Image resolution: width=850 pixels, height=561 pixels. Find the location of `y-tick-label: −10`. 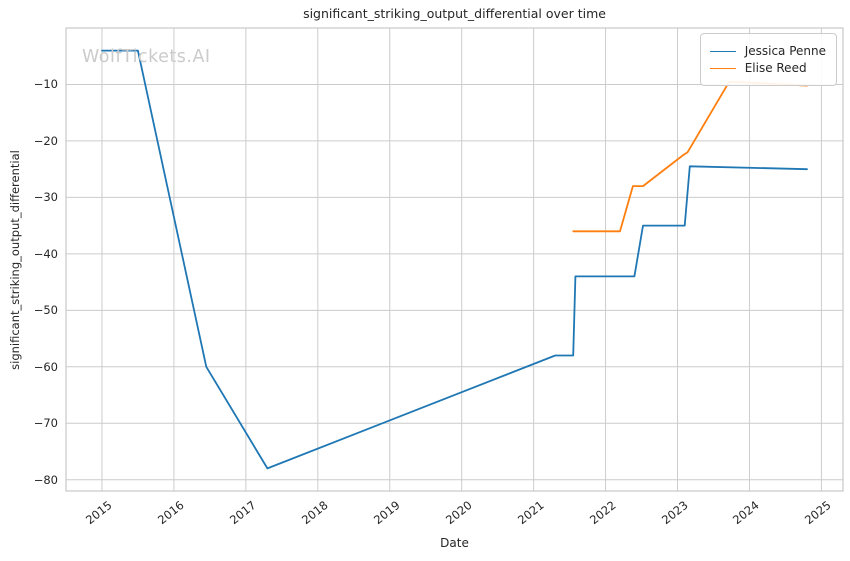

y-tick-label: −10 is located at coordinates (45, 84).